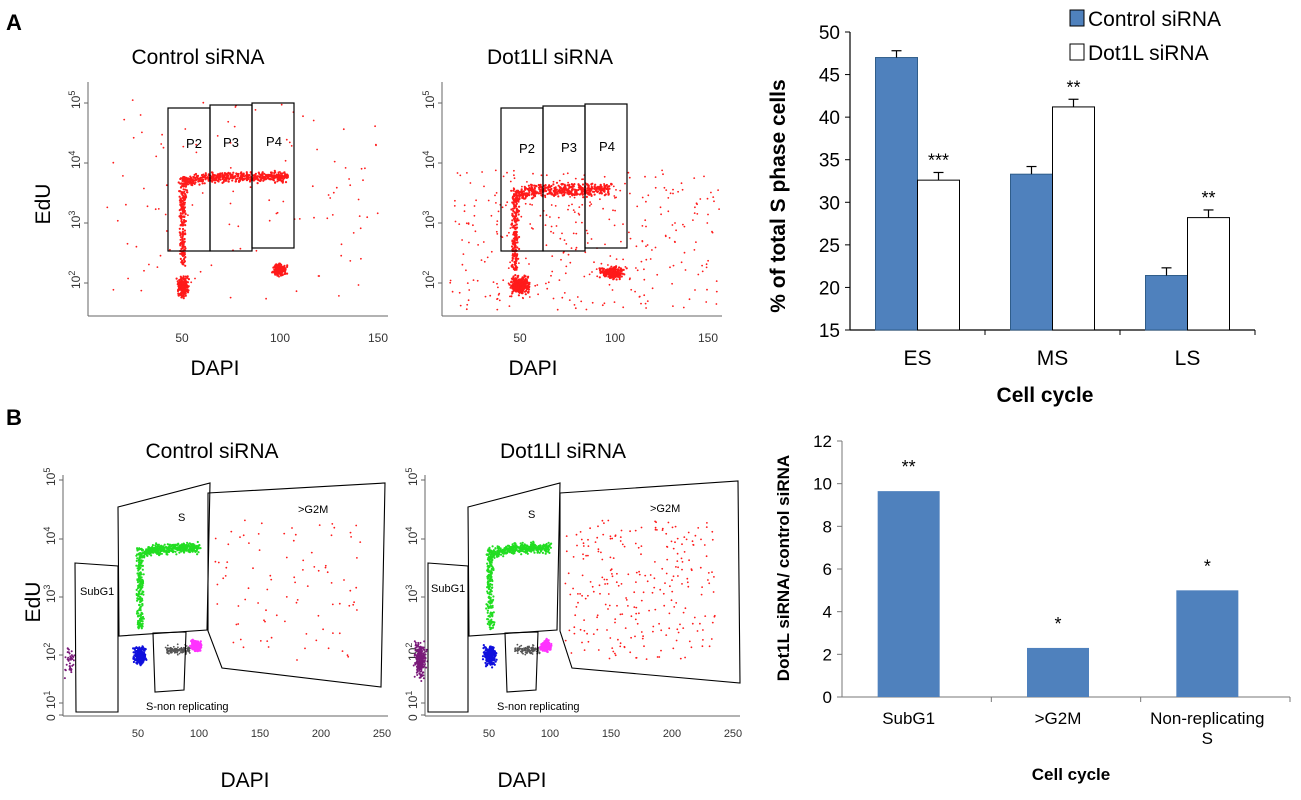 Image resolution: width=1301 pixels, height=800 pixels. What do you see at coordinates (51, 717) in the screenshot?
I see `y-tick-label: 0` at bounding box center [51, 717].